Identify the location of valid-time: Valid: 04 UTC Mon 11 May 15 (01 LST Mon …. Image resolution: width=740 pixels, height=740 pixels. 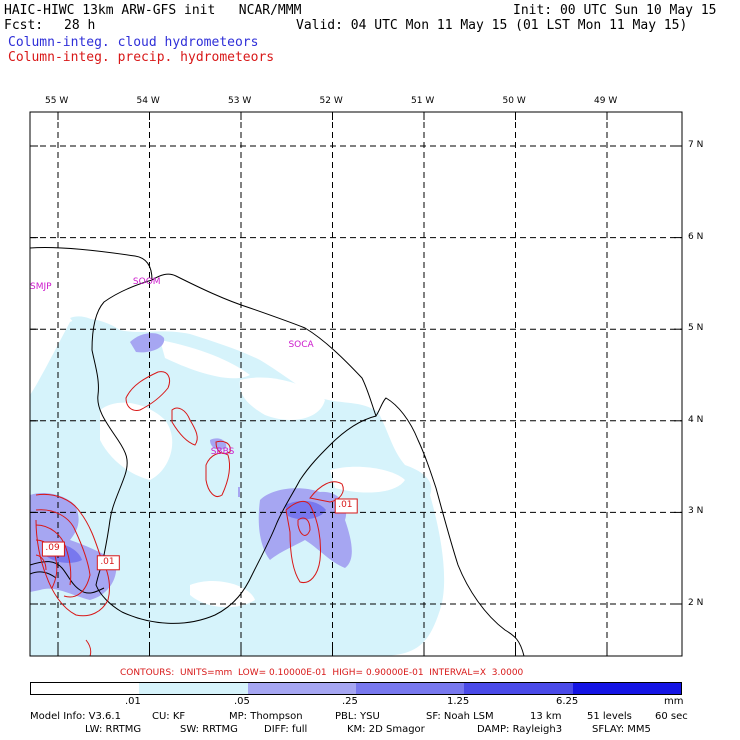
(492, 25).